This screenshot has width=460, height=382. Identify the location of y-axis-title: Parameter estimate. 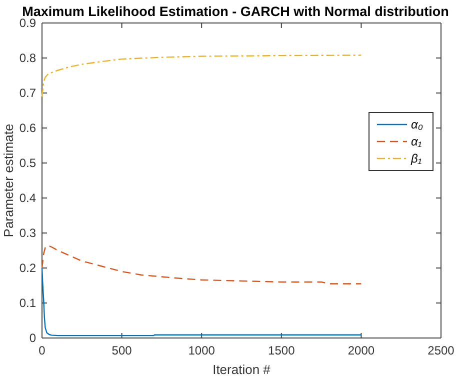
(8, 181).